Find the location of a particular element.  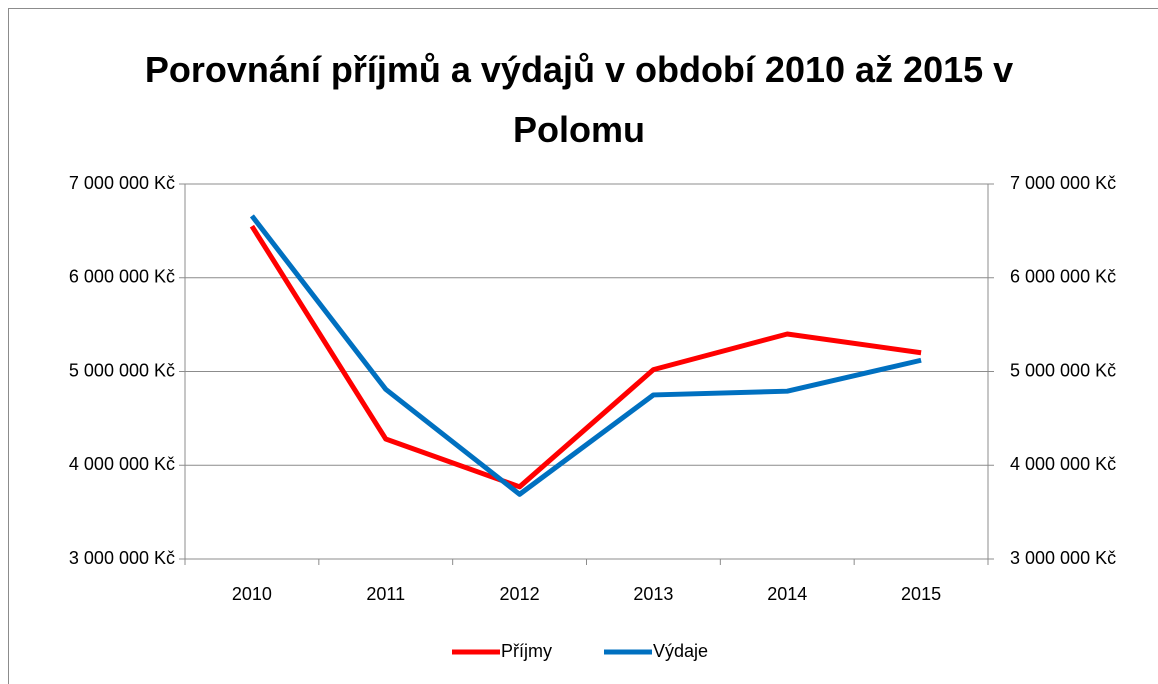

y2-tick-label: 3 000 000 Kč is located at coordinates (1063, 558).